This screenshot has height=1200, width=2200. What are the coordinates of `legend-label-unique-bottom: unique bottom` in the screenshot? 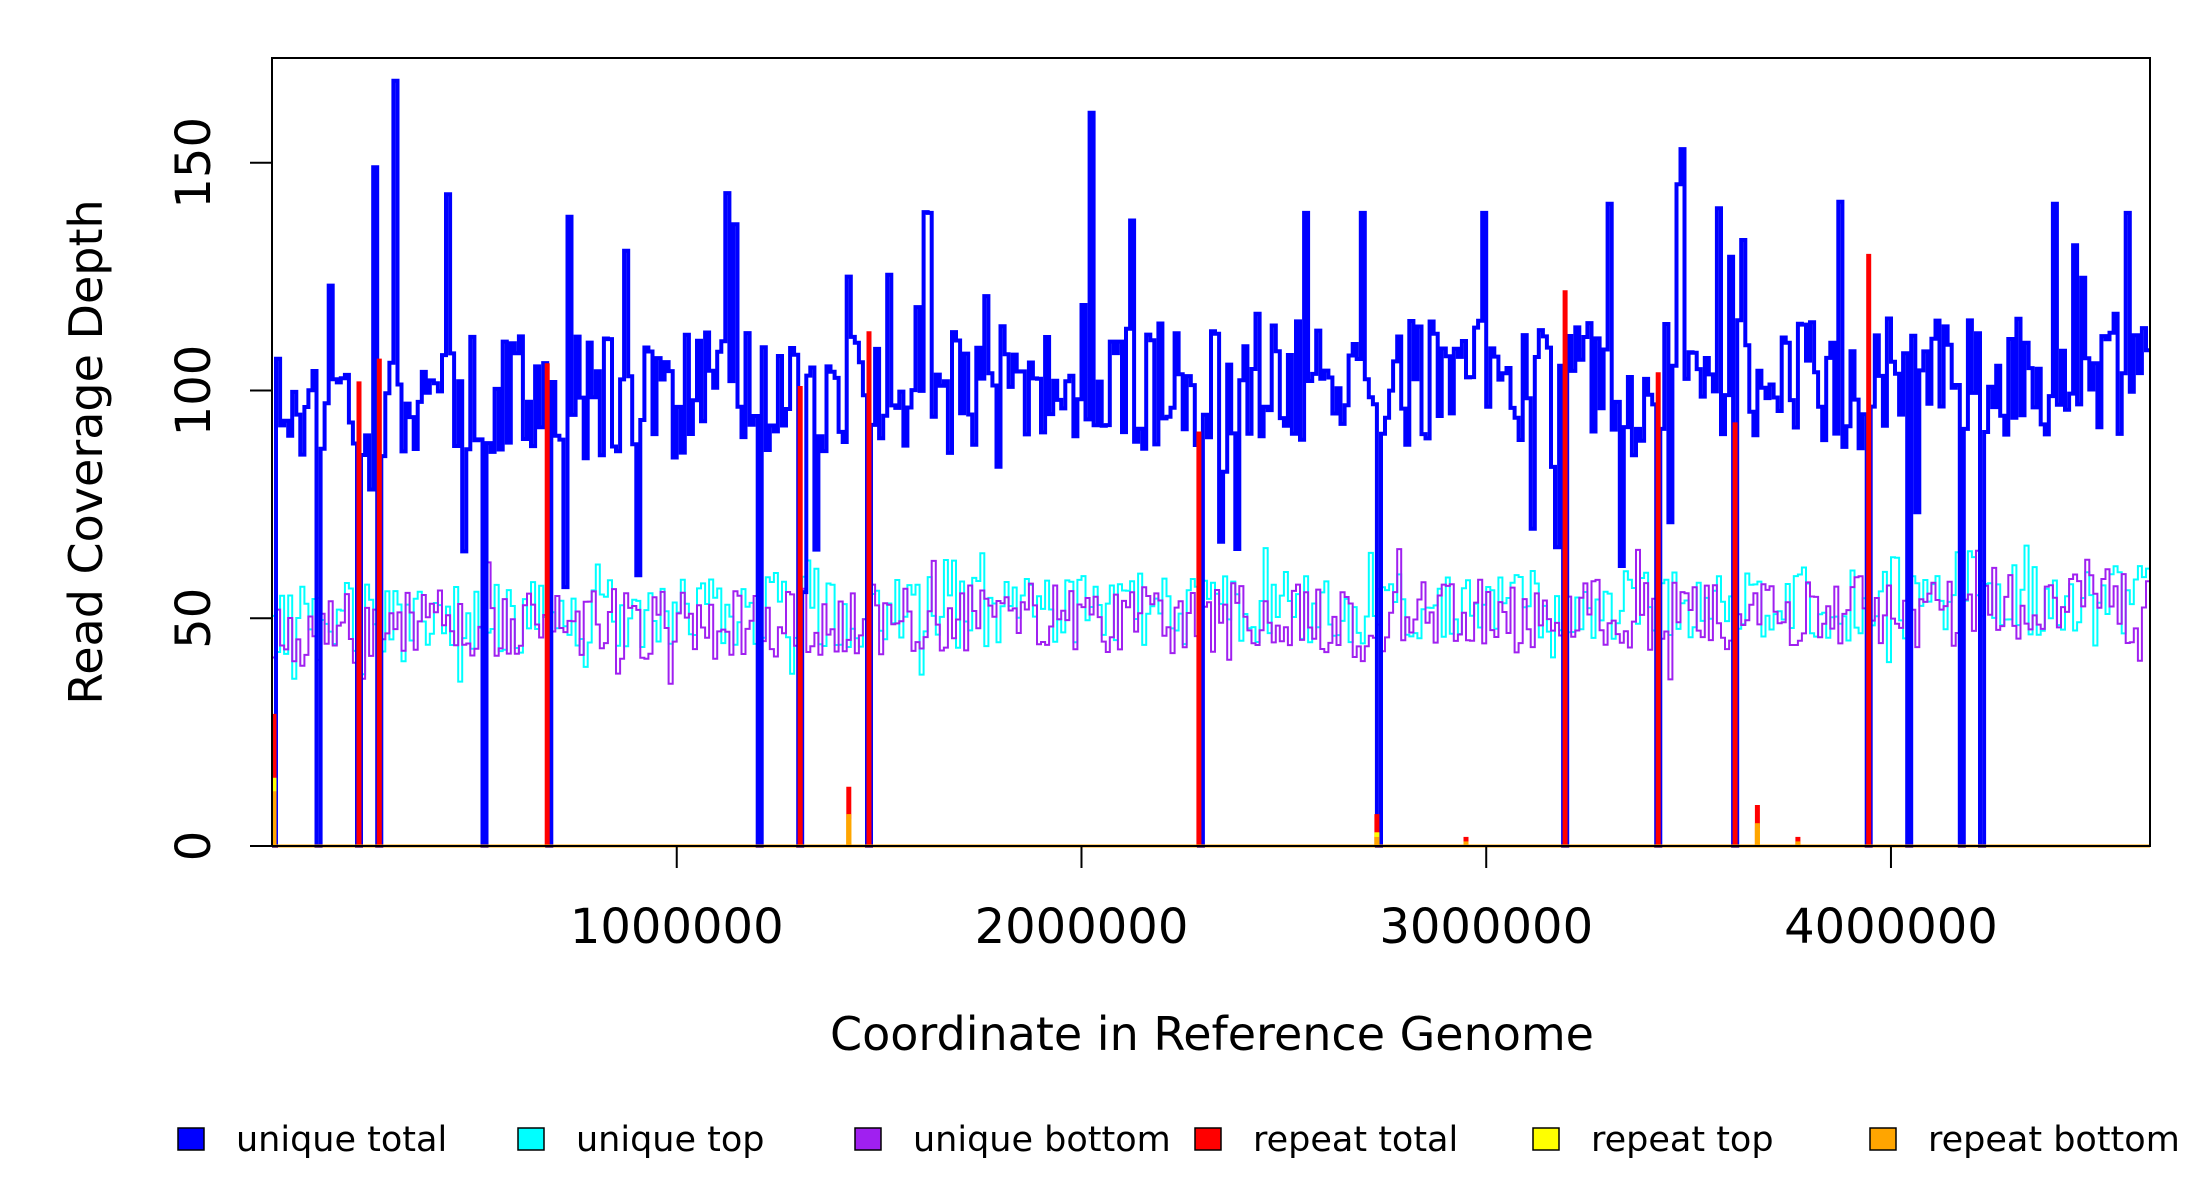 It's located at (1042, 1140).